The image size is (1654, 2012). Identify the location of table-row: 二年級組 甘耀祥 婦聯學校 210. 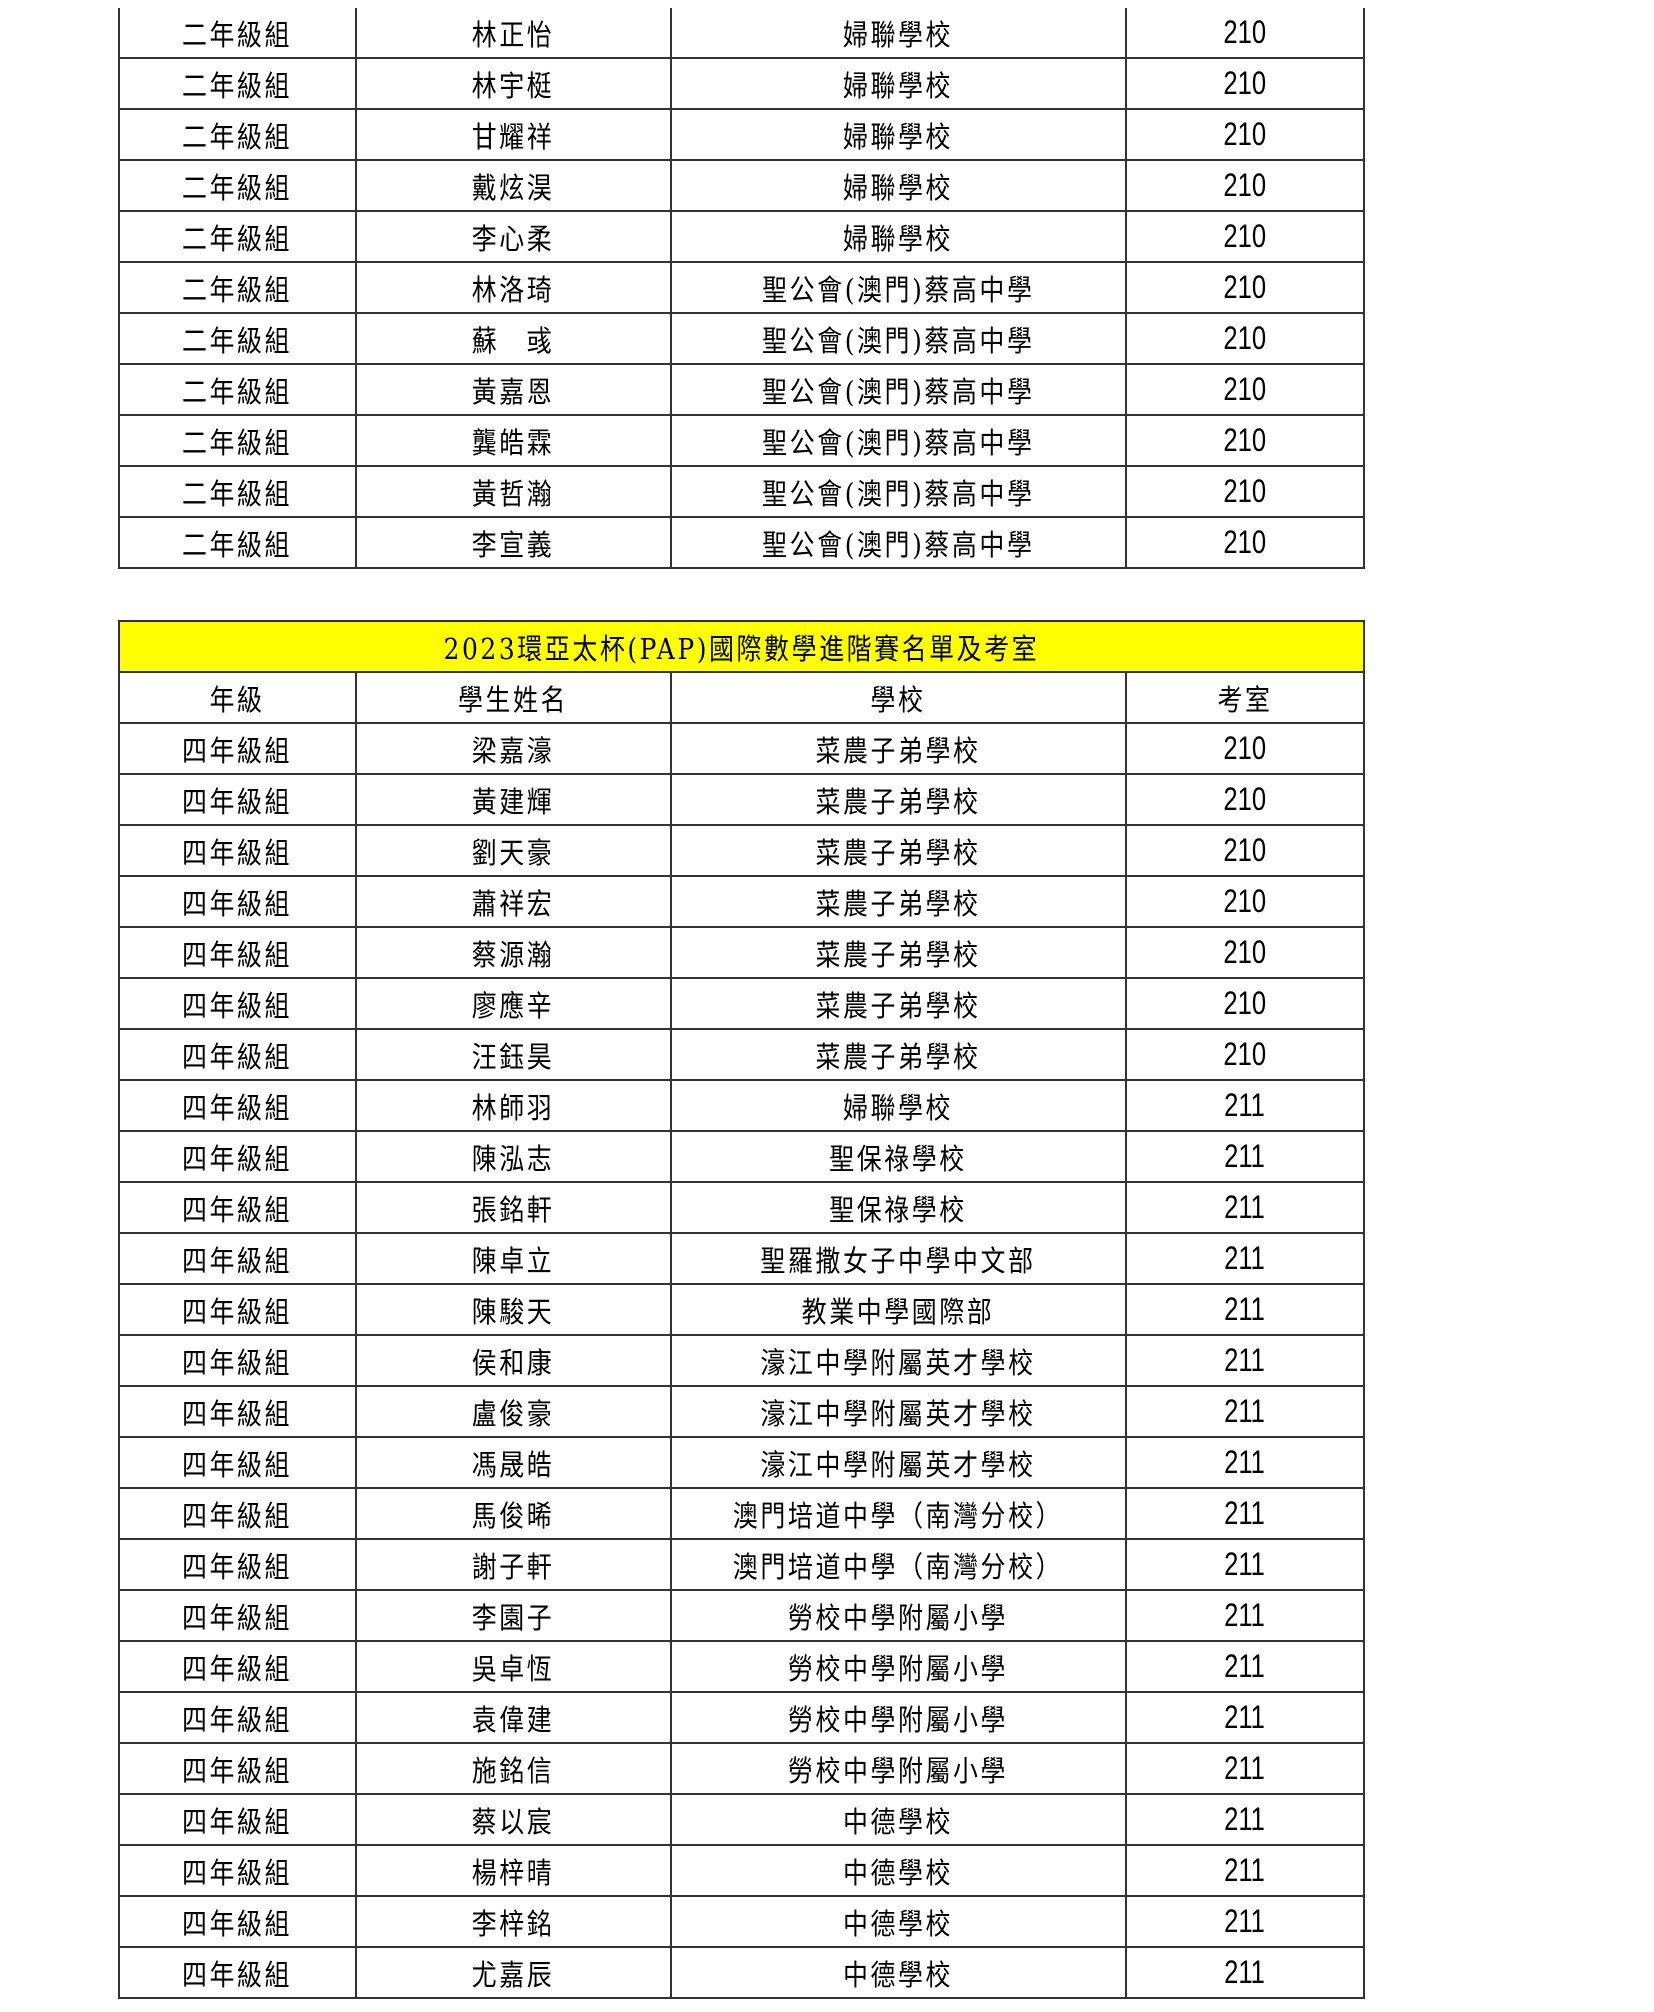
(741, 134).